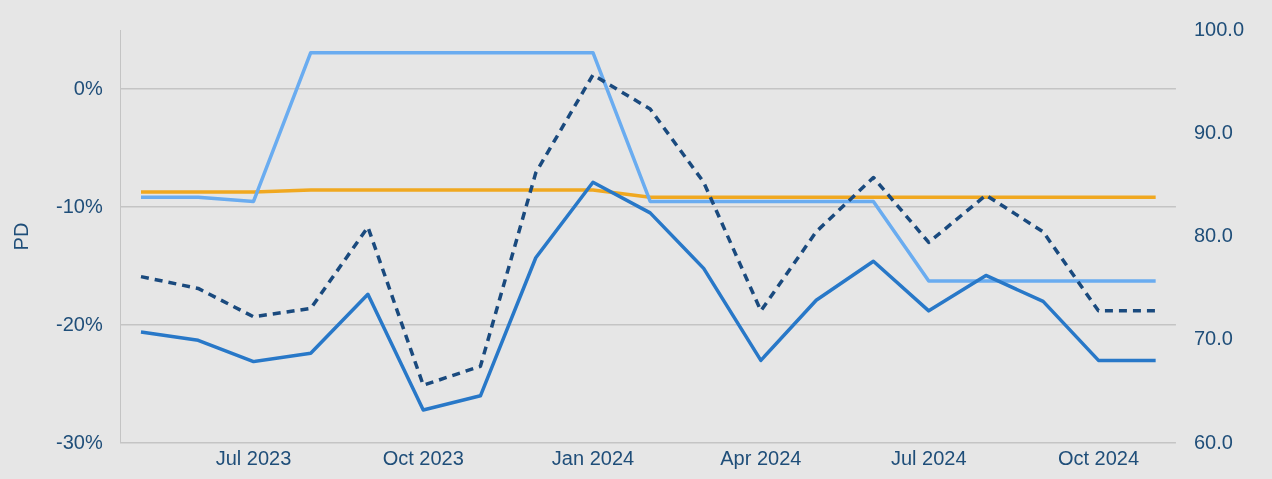  What do you see at coordinates (1219, 28) in the screenshot?
I see `y2-tick-label: 100.0` at bounding box center [1219, 28].